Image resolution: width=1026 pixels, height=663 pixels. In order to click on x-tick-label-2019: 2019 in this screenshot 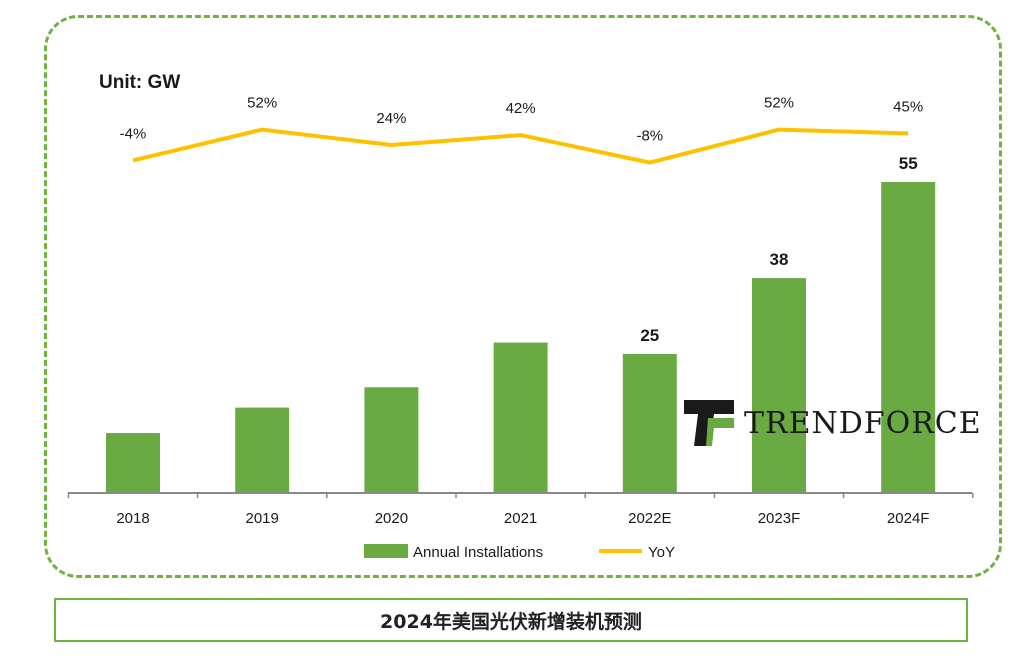, I will do `click(262, 518)`.